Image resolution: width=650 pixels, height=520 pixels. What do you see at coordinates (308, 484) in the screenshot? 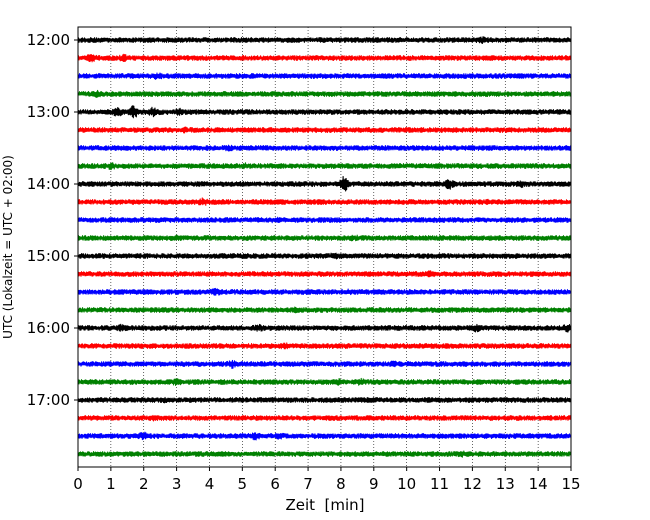
I see `x-tick-label-7: 7` at bounding box center [308, 484].